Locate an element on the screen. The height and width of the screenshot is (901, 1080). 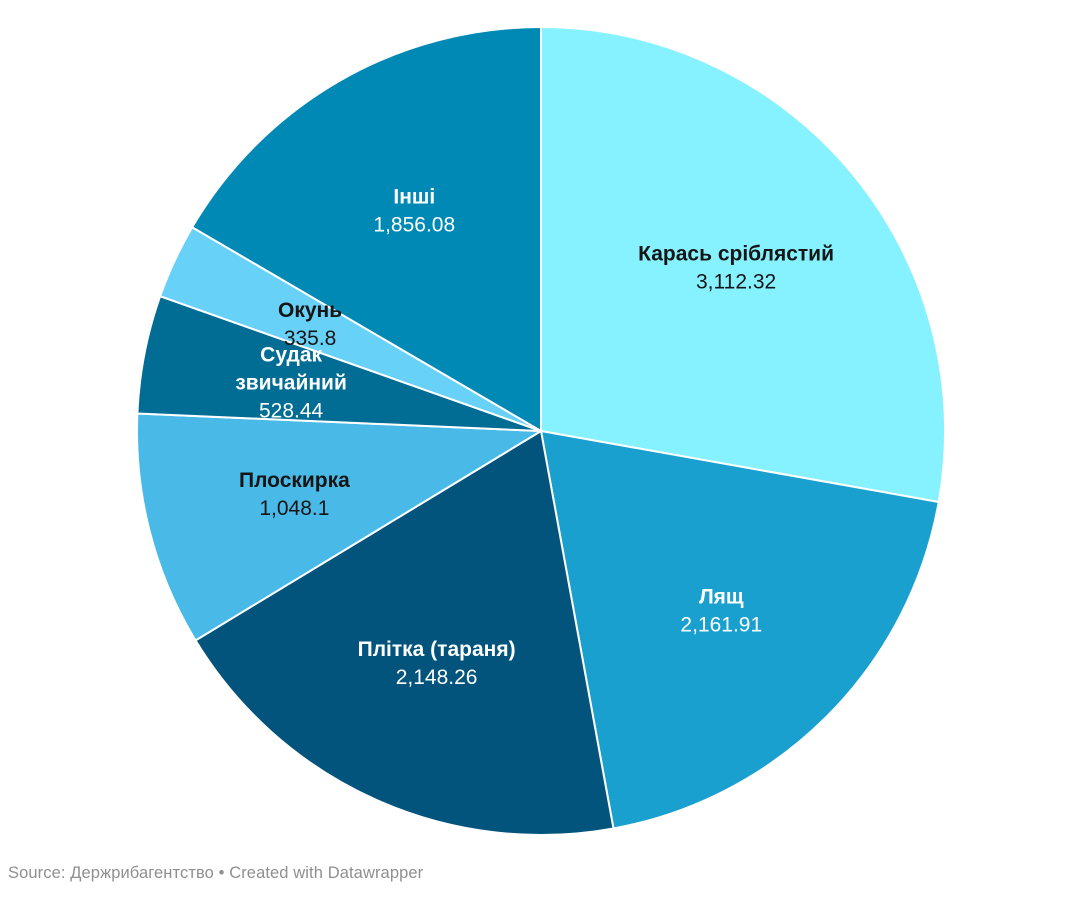
pie-slice-label-0: Карась сріблястий 3,112.32 is located at coordinates (736, 268).